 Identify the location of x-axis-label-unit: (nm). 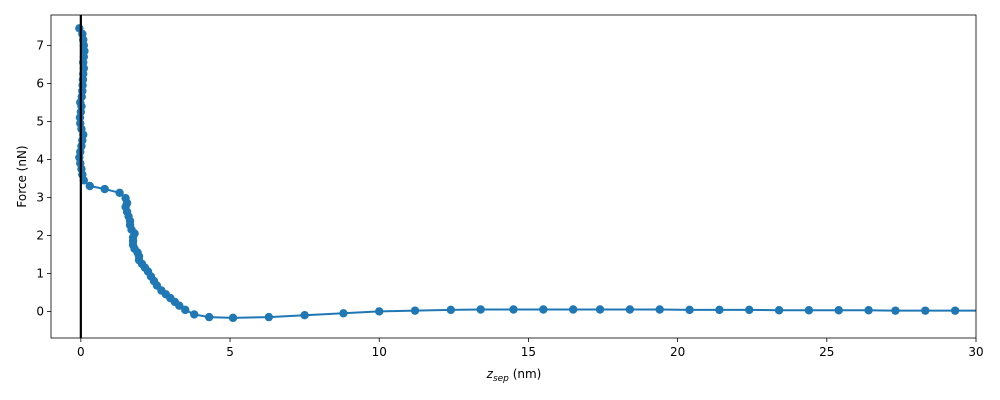
(525, 374).